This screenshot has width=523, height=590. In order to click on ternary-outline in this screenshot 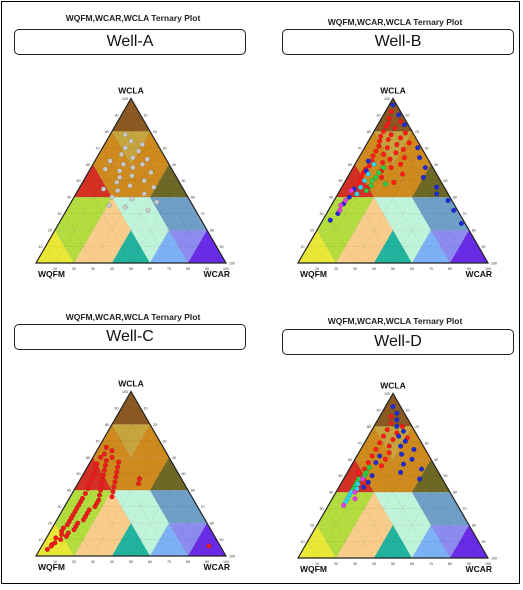, I will do `click(131, 180)`.